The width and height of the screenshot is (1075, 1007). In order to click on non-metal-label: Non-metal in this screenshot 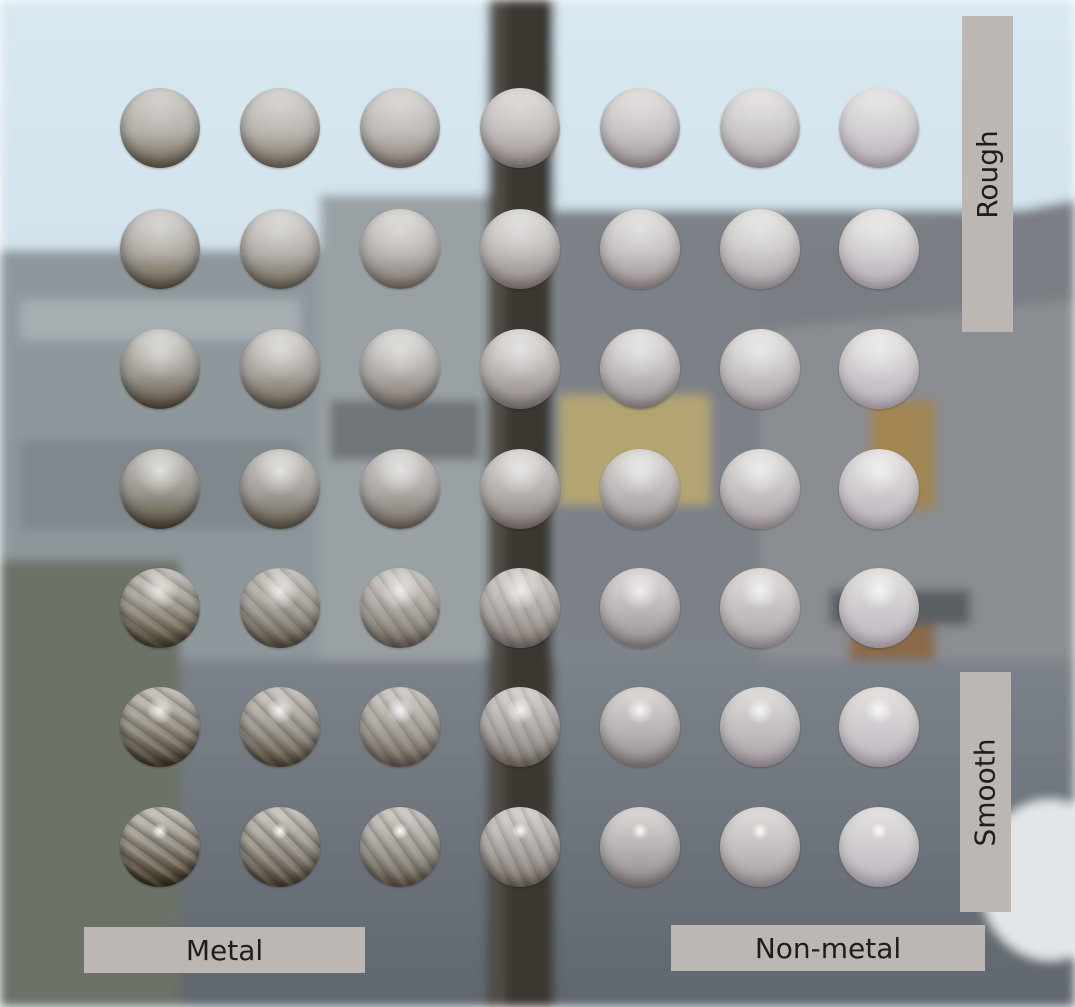, I will do `click(828, 948)`.